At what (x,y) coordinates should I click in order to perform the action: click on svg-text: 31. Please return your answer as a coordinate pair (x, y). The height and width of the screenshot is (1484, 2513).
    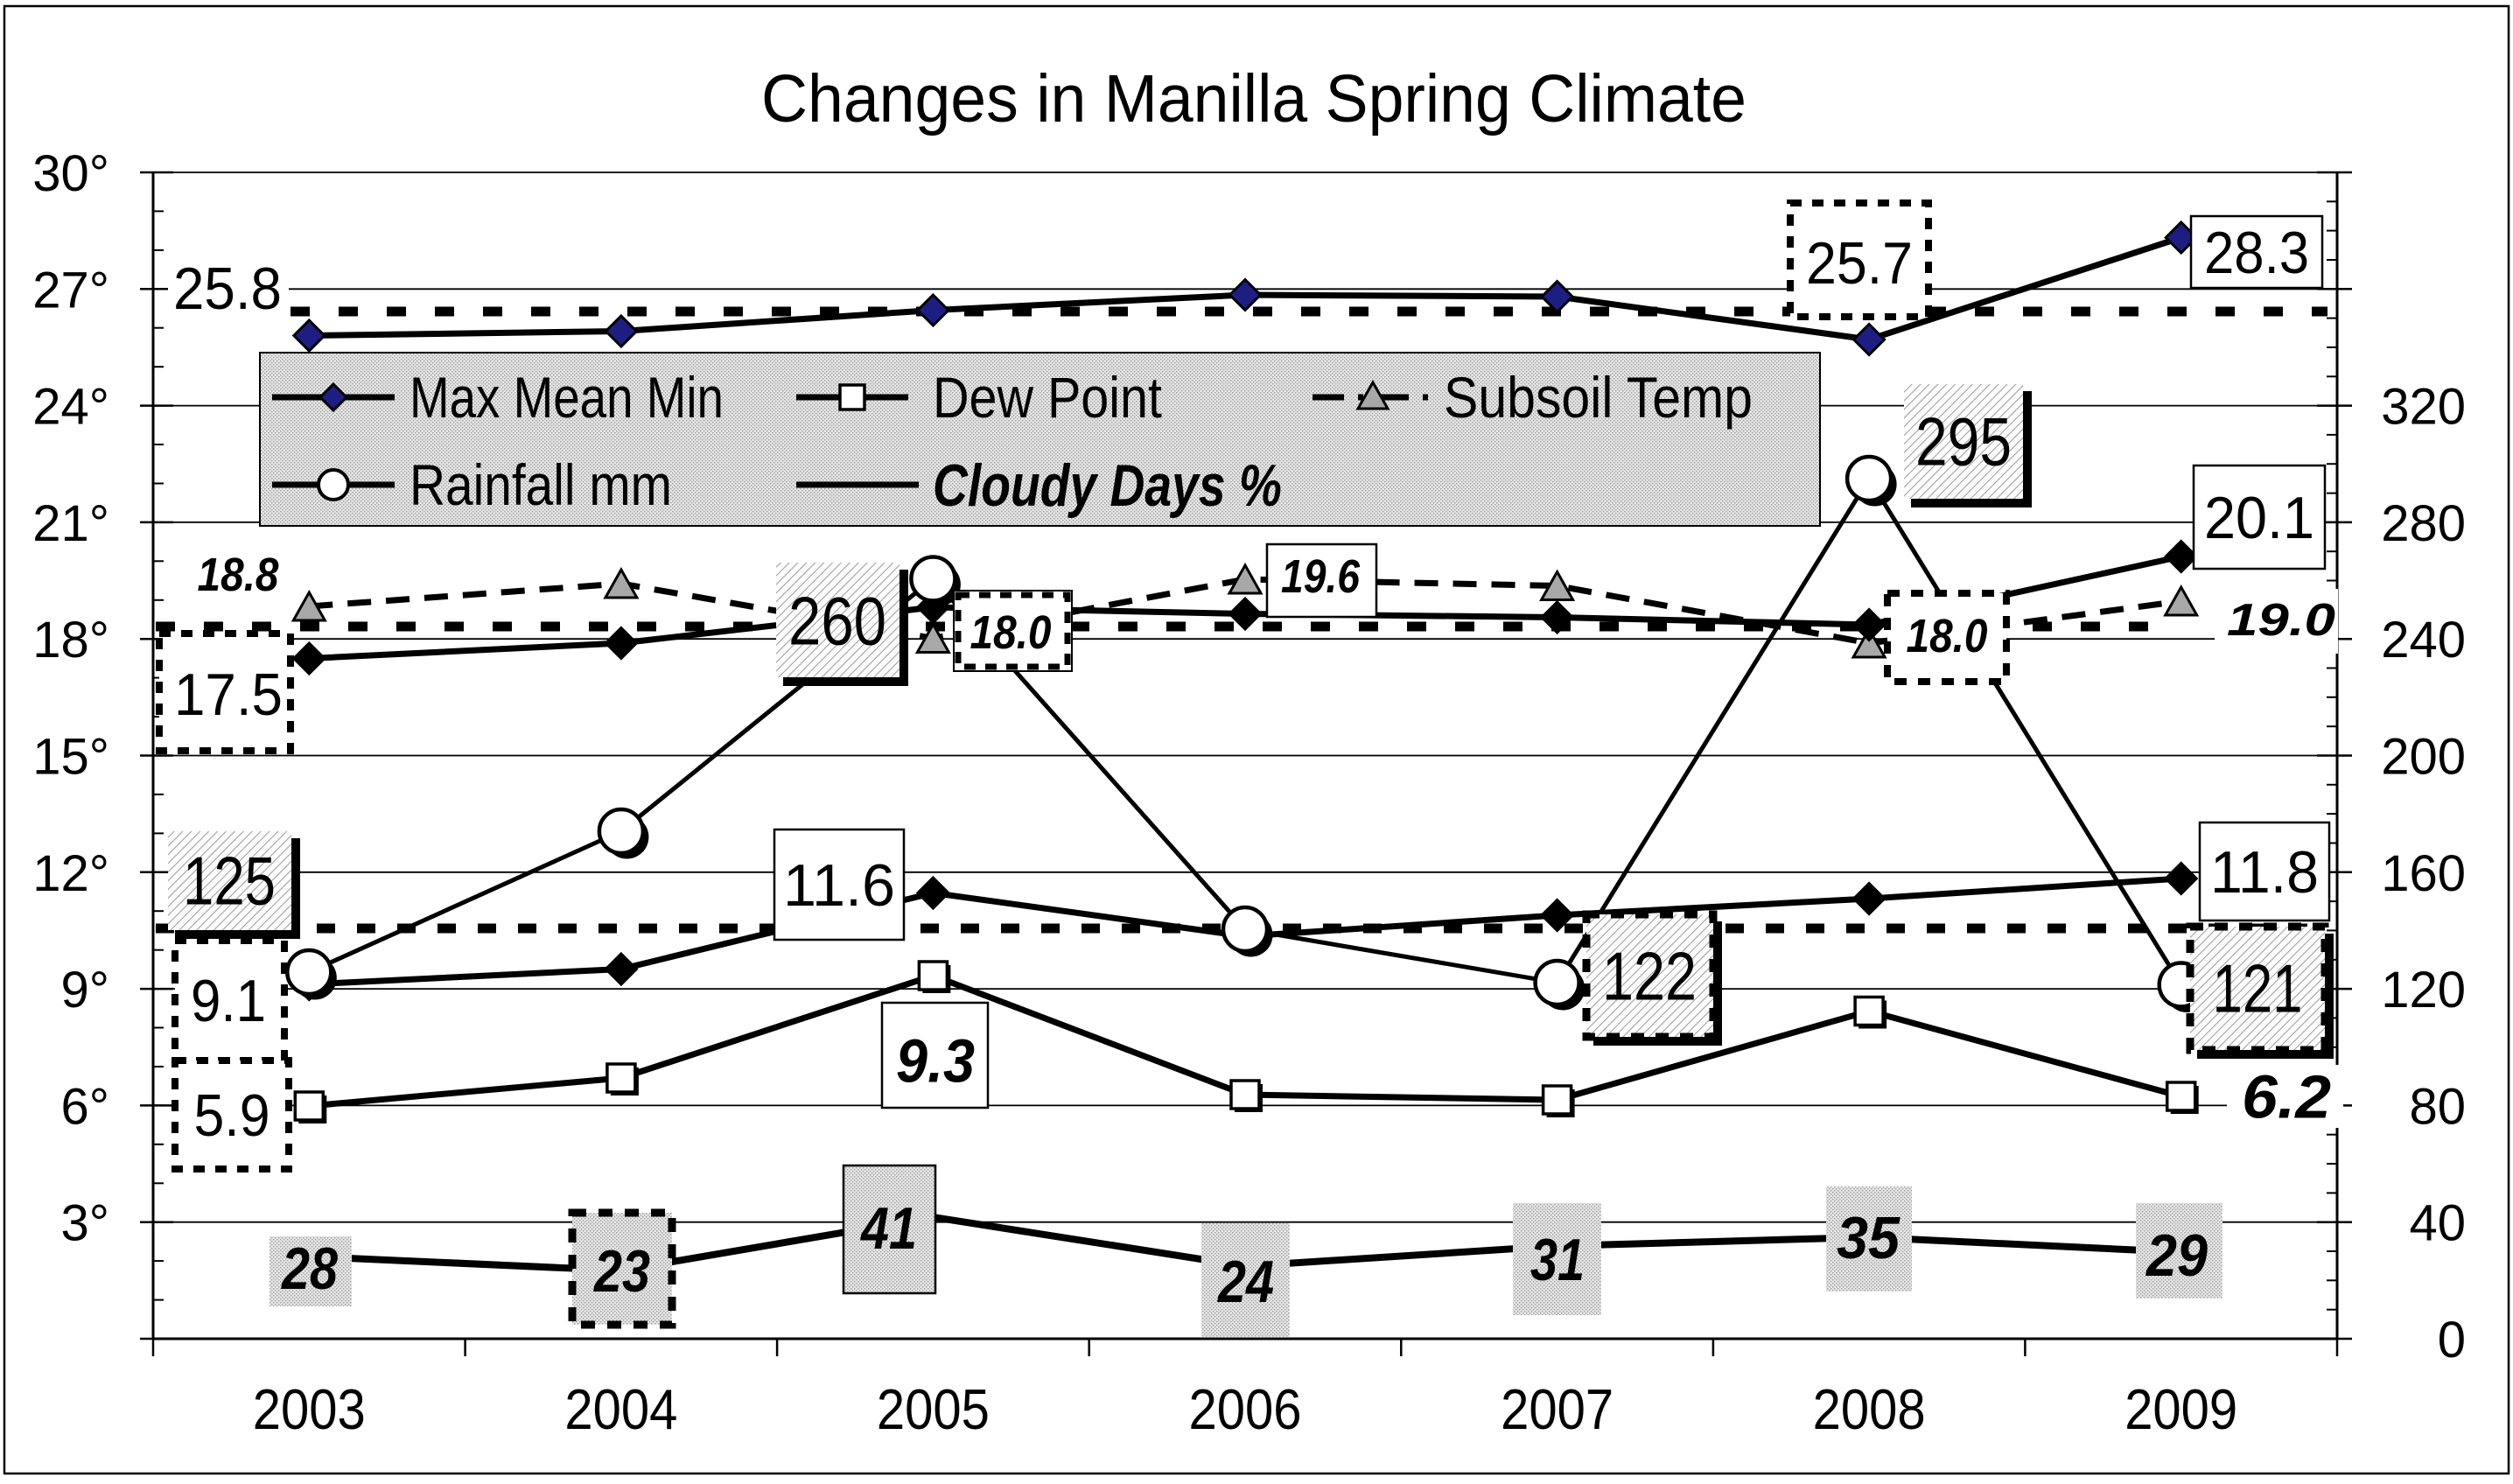
    Looking at the image, I should click on (1557, 1260).